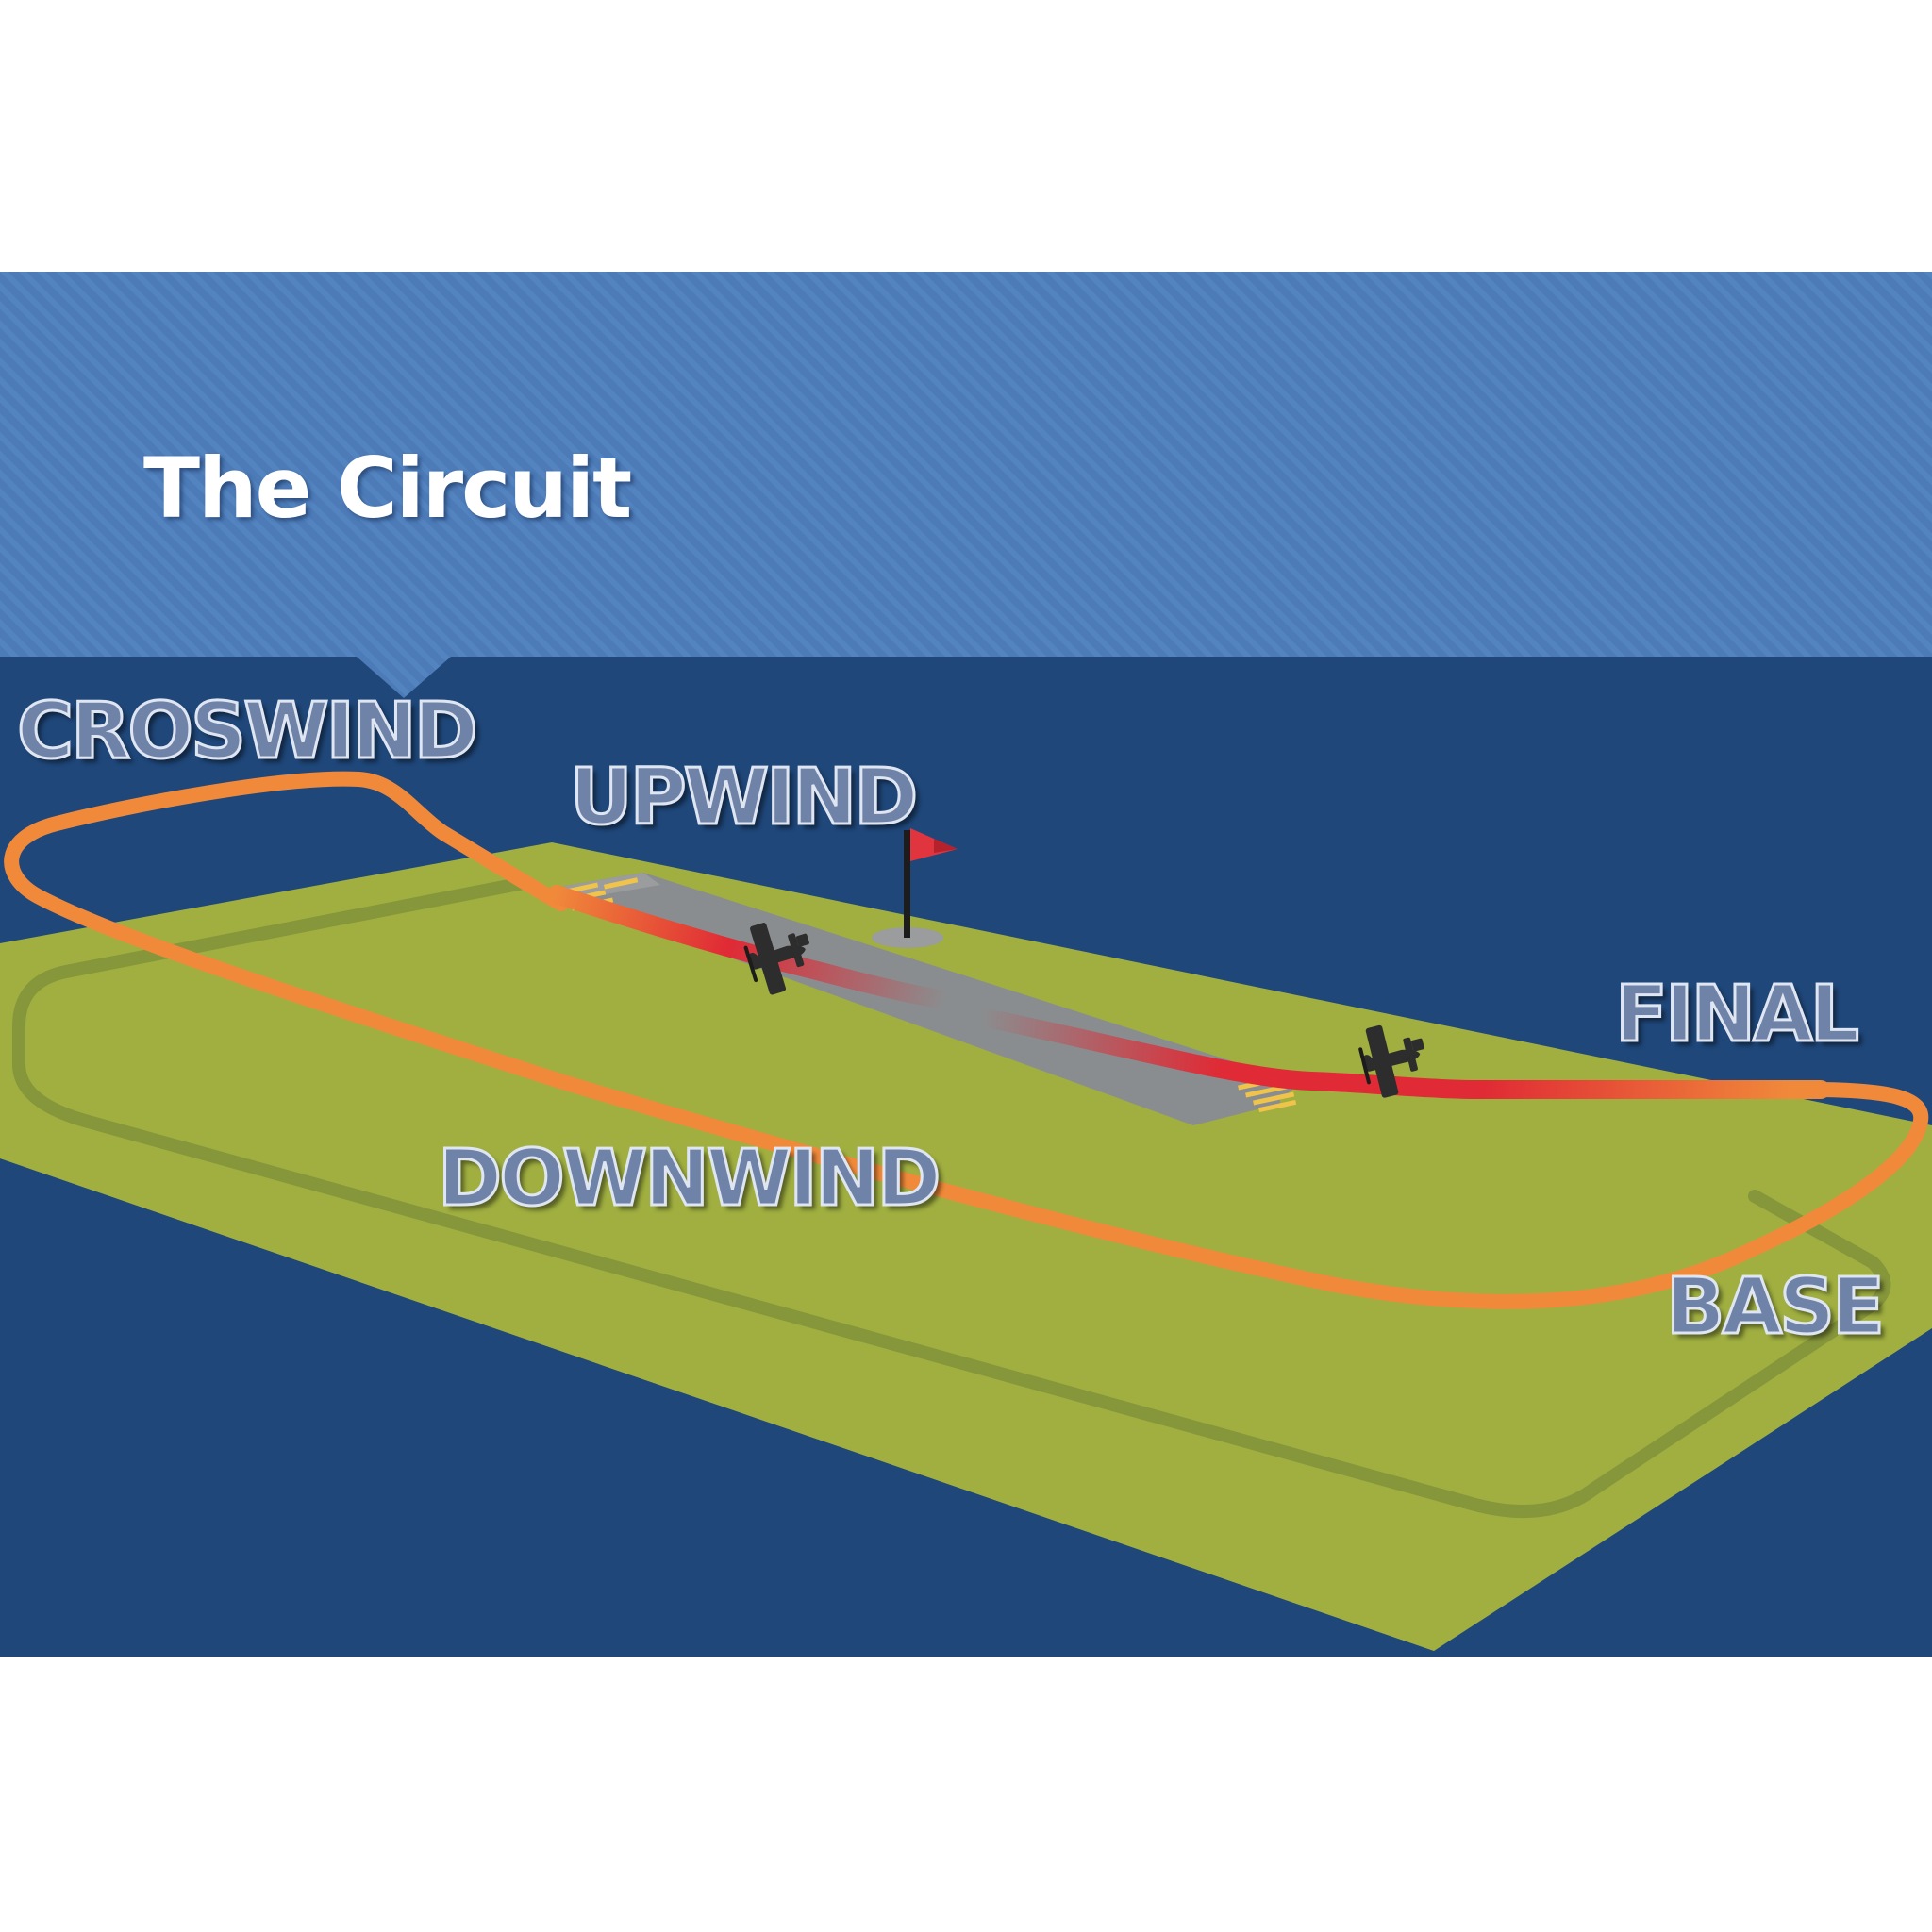 The image size is (1932, 1932). What do you see at coordinates (690, 1179) in the screenshot?
I see `downwind-leg-label: DOWNWIND` at bounding box center [690, 1179].